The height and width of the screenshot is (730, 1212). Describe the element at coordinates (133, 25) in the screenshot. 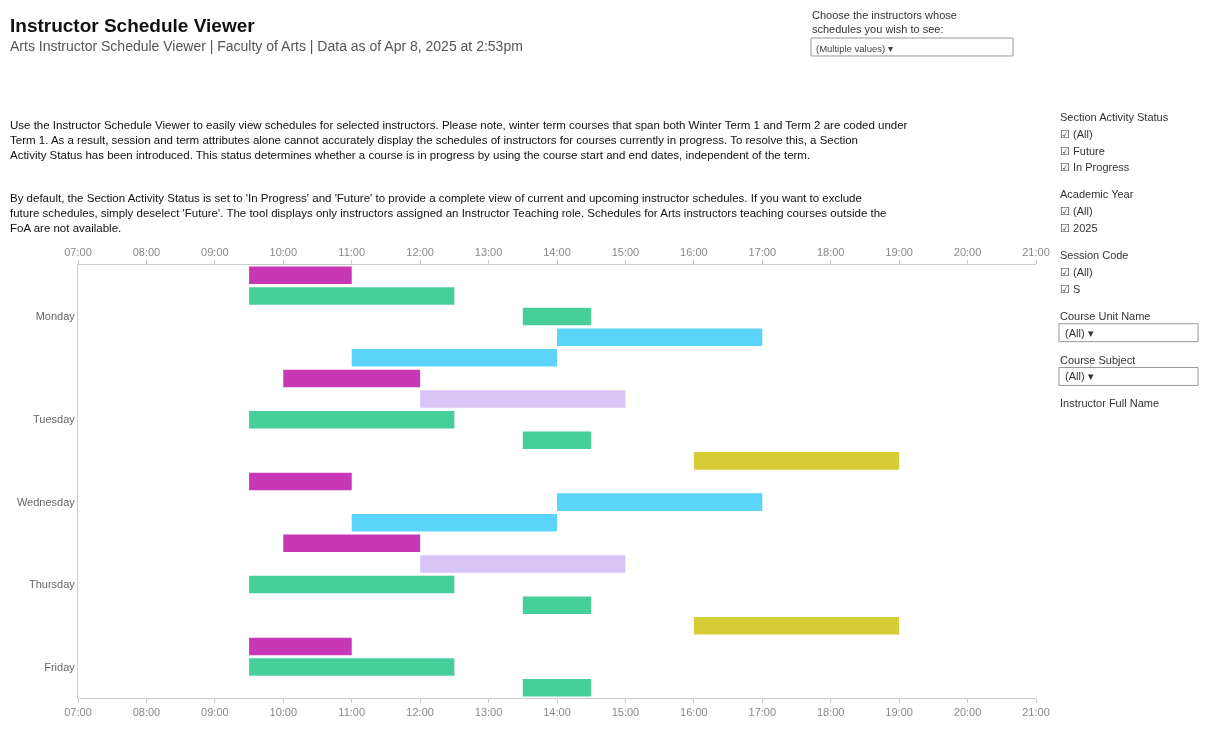

I see `chart-title: Instructor Schedule Viewer` at that location.